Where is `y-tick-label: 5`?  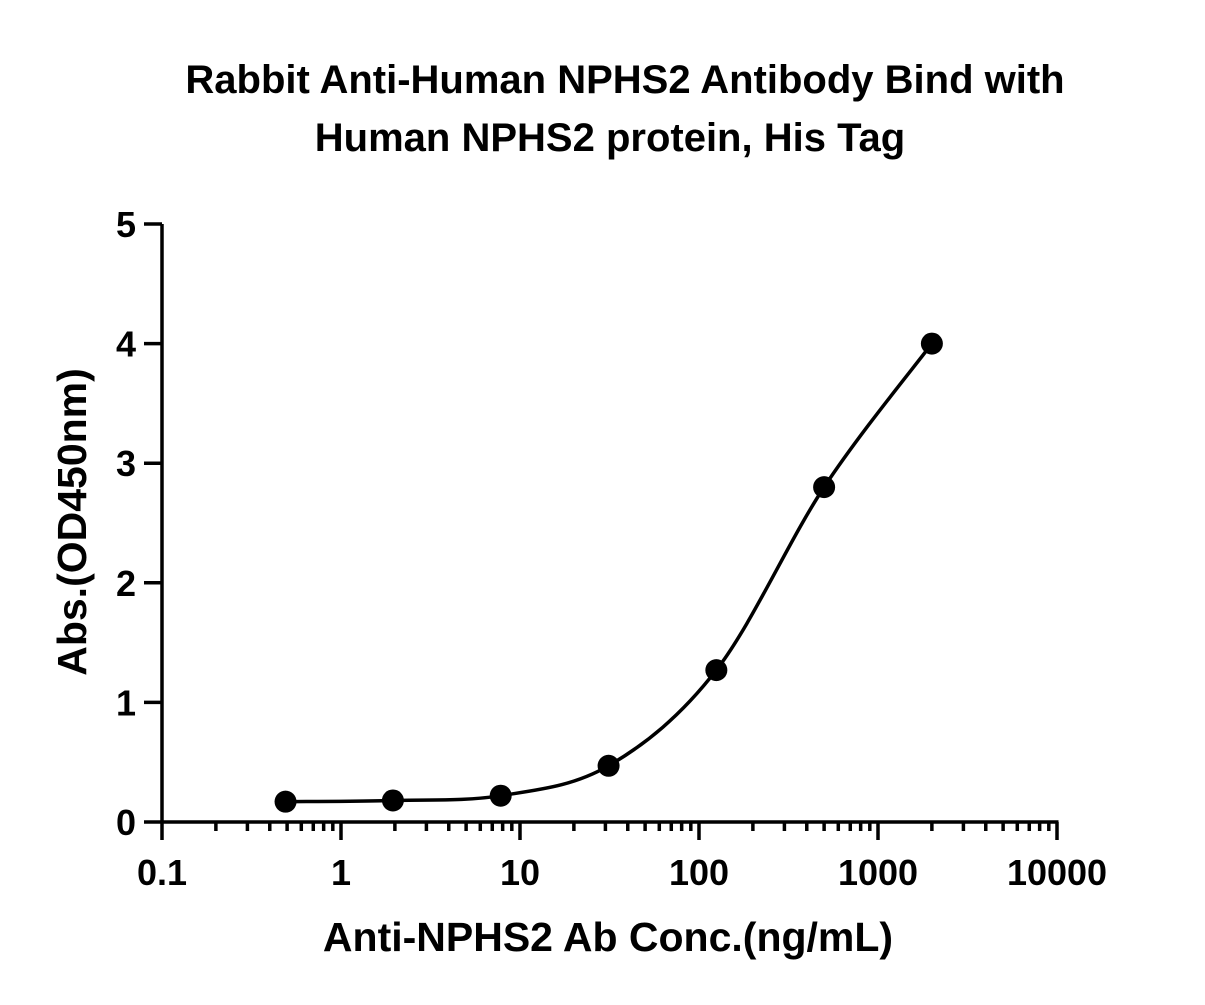
y-tick-label: 5 is located at coordinates (126, 224).